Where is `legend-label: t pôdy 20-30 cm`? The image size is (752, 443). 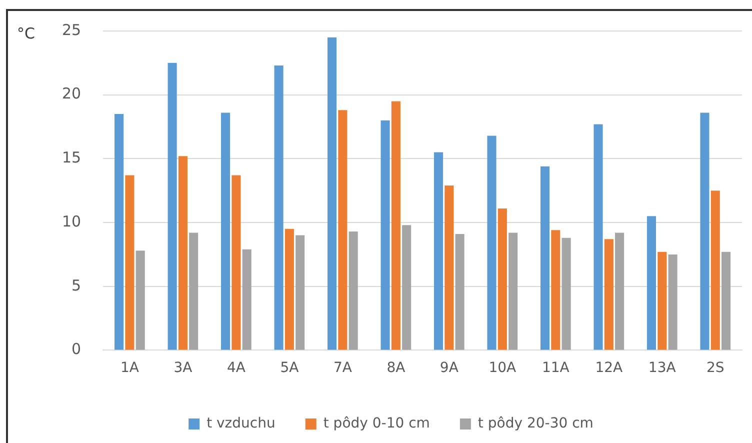 legend-label: t pôdy 20-30 cm is located at coordinates (536, 424).